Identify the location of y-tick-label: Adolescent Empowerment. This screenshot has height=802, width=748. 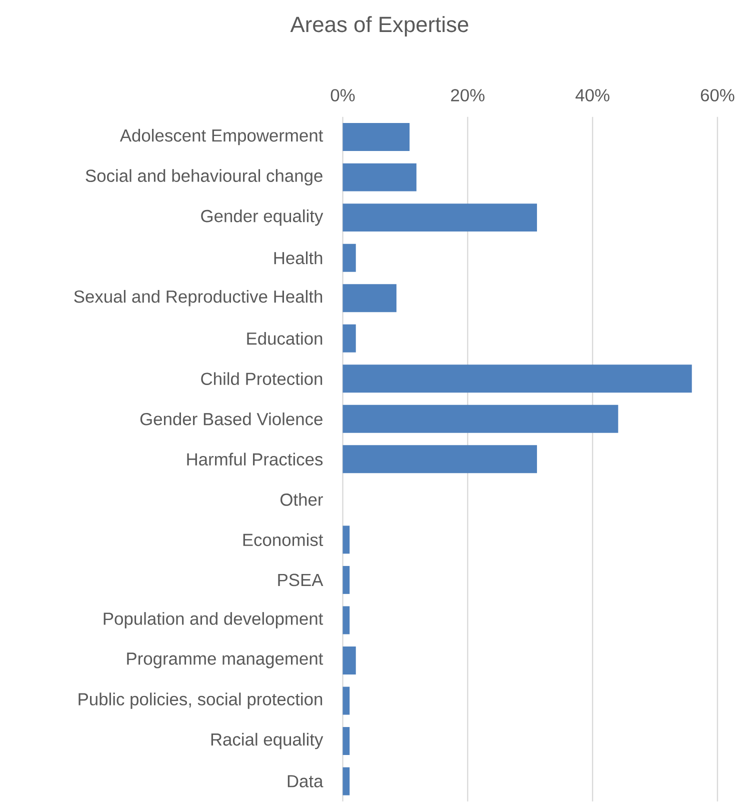
(221, 137).